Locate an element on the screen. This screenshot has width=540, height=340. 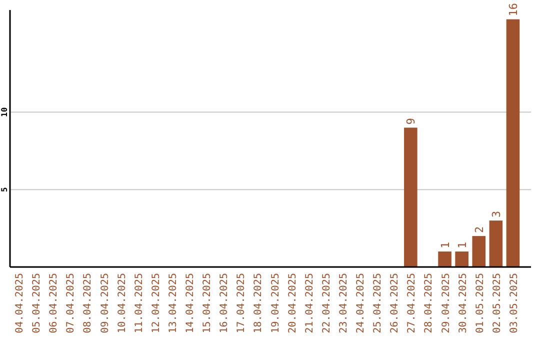
y-tick-label: 10 is located at coordinates (4, 112).